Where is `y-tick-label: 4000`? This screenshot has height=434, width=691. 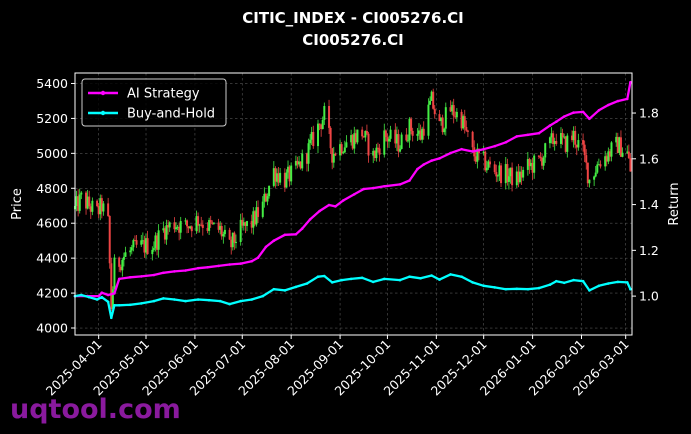 y-tick-label: 4000 is located at coordinates (52, 328).